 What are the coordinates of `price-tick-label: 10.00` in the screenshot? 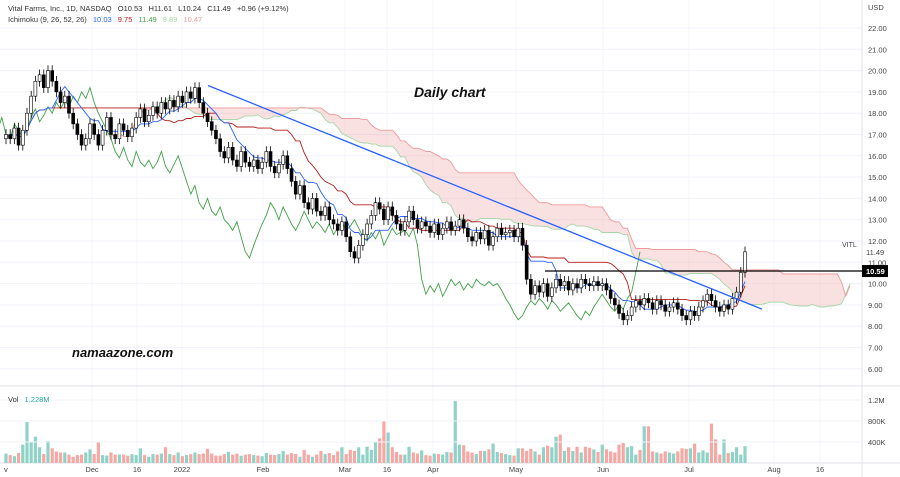 It's located at (877, 284).